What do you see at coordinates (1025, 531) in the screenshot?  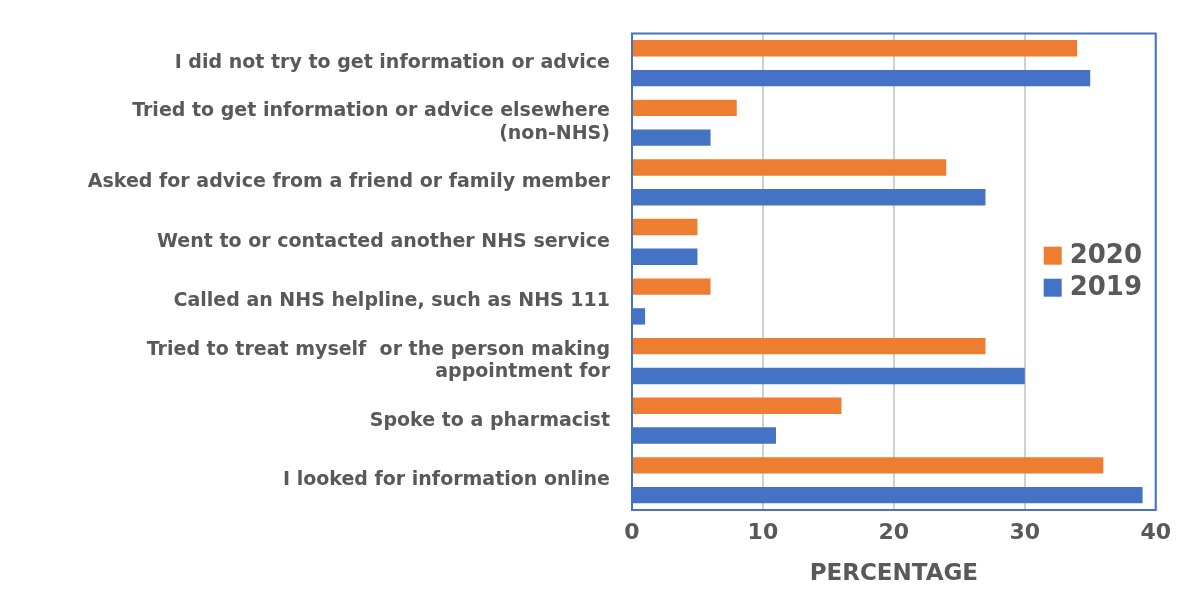 I see `x-tick-label: 30` at bounding box center [1025, 531].